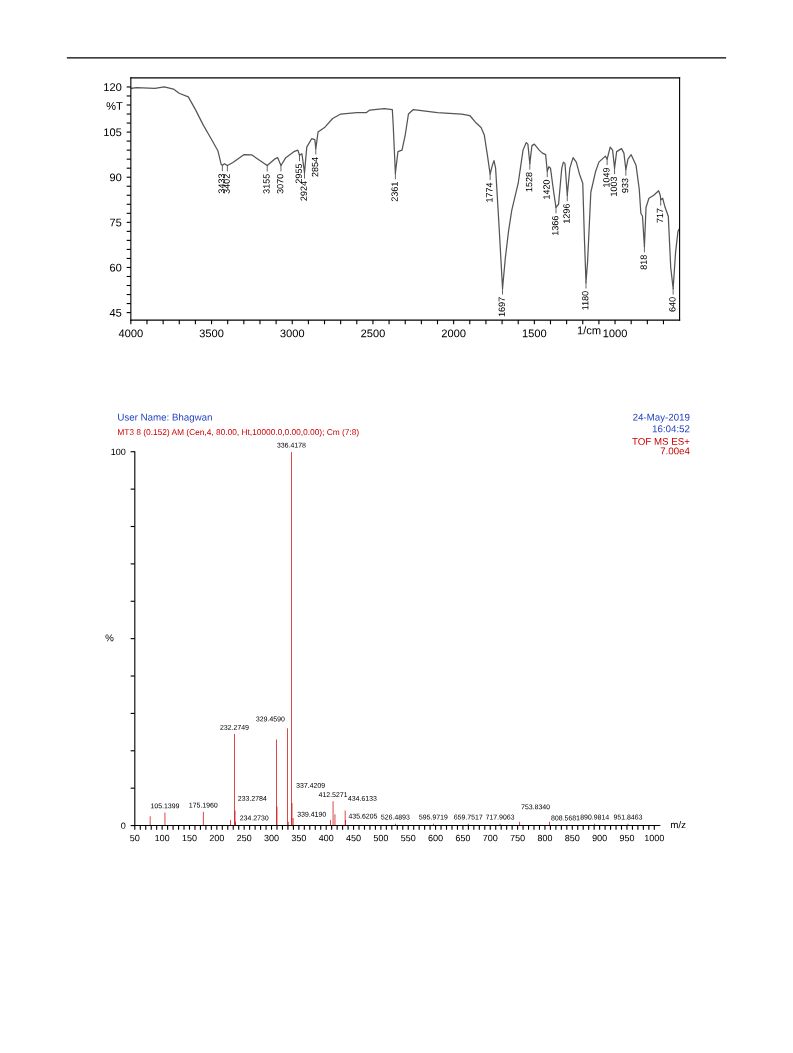 The image size is (793, 1053). Describe the element at coordinates (118, 452) in the screenshot. I see `y-tick-label: 100` at that location.